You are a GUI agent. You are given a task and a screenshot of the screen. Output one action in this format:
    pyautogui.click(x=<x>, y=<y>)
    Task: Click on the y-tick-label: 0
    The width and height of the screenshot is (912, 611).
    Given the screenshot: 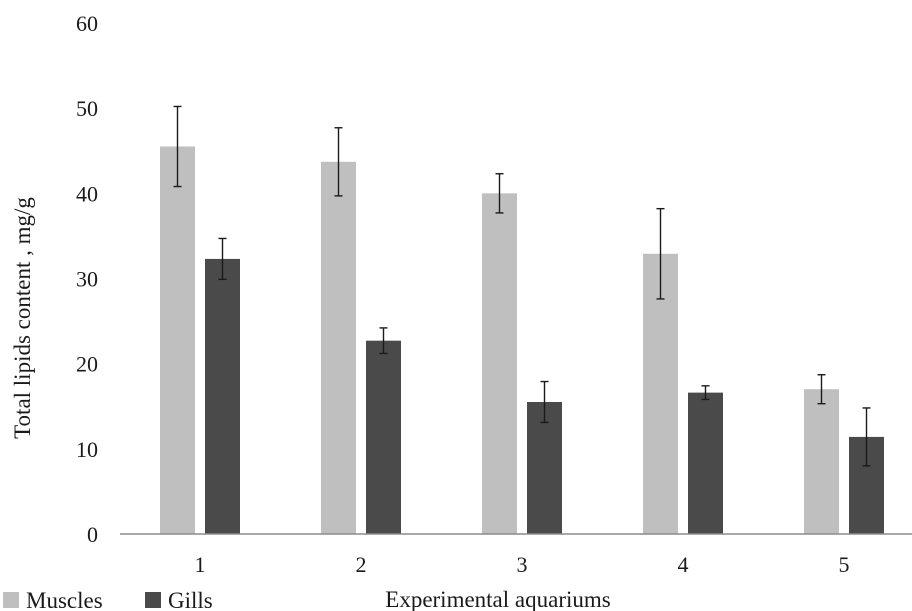 What is the action you would take?
    pyautogui.click(x=92, y=534)
    